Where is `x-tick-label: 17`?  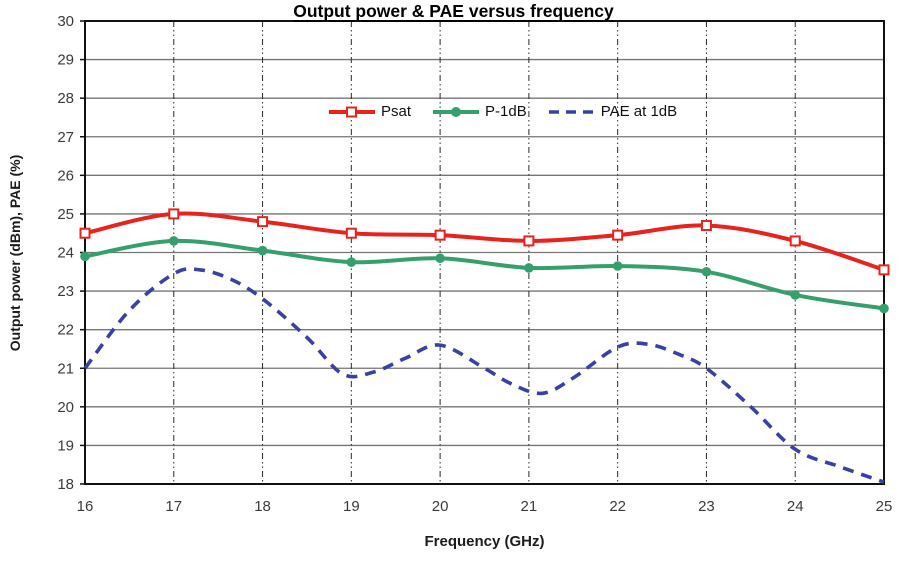
x-tick-label: 17 is located at coordinates (173, 506).